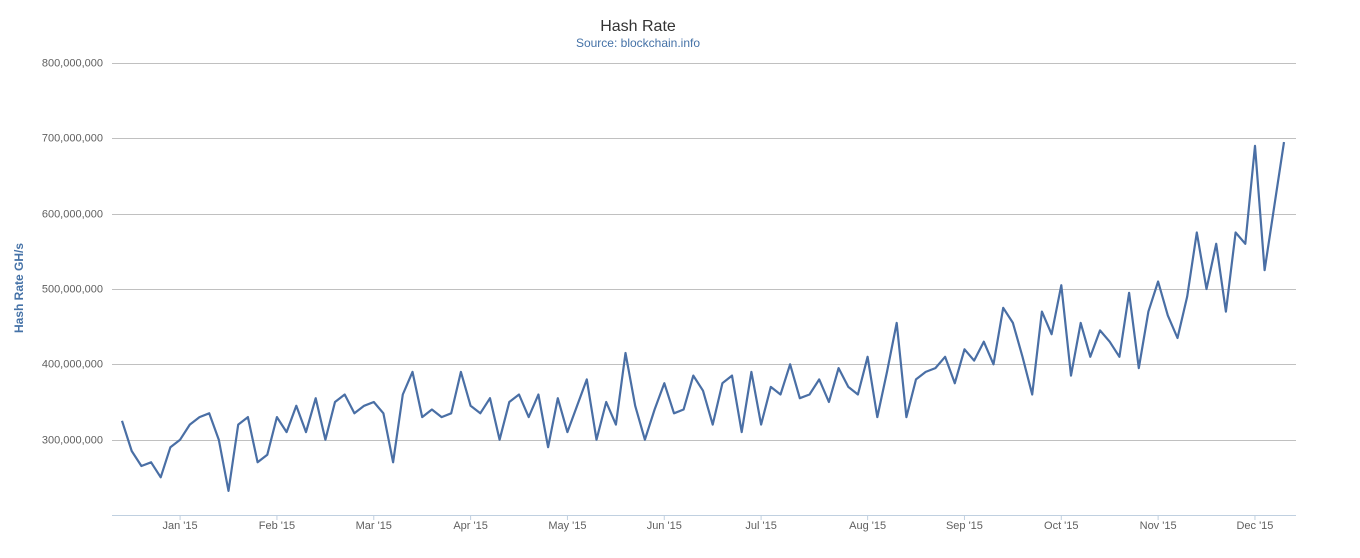 The height and width of the screenshot is (558, 1360). Describe the element at coordinates (72, 289) in the screenshot. I see `y-tick-label: 500,000,000` at that location.